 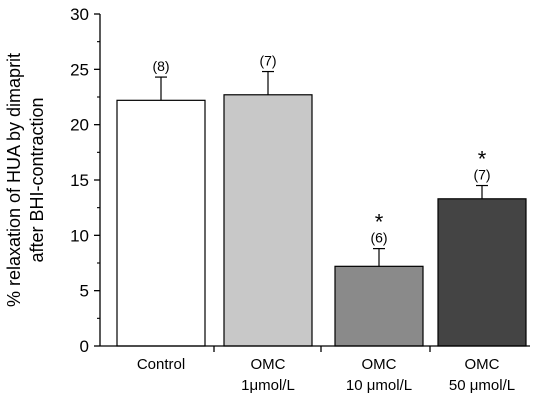 I want to click on y-axis: 0 5 10 15 20 25 30, so click(x=85, y=180).